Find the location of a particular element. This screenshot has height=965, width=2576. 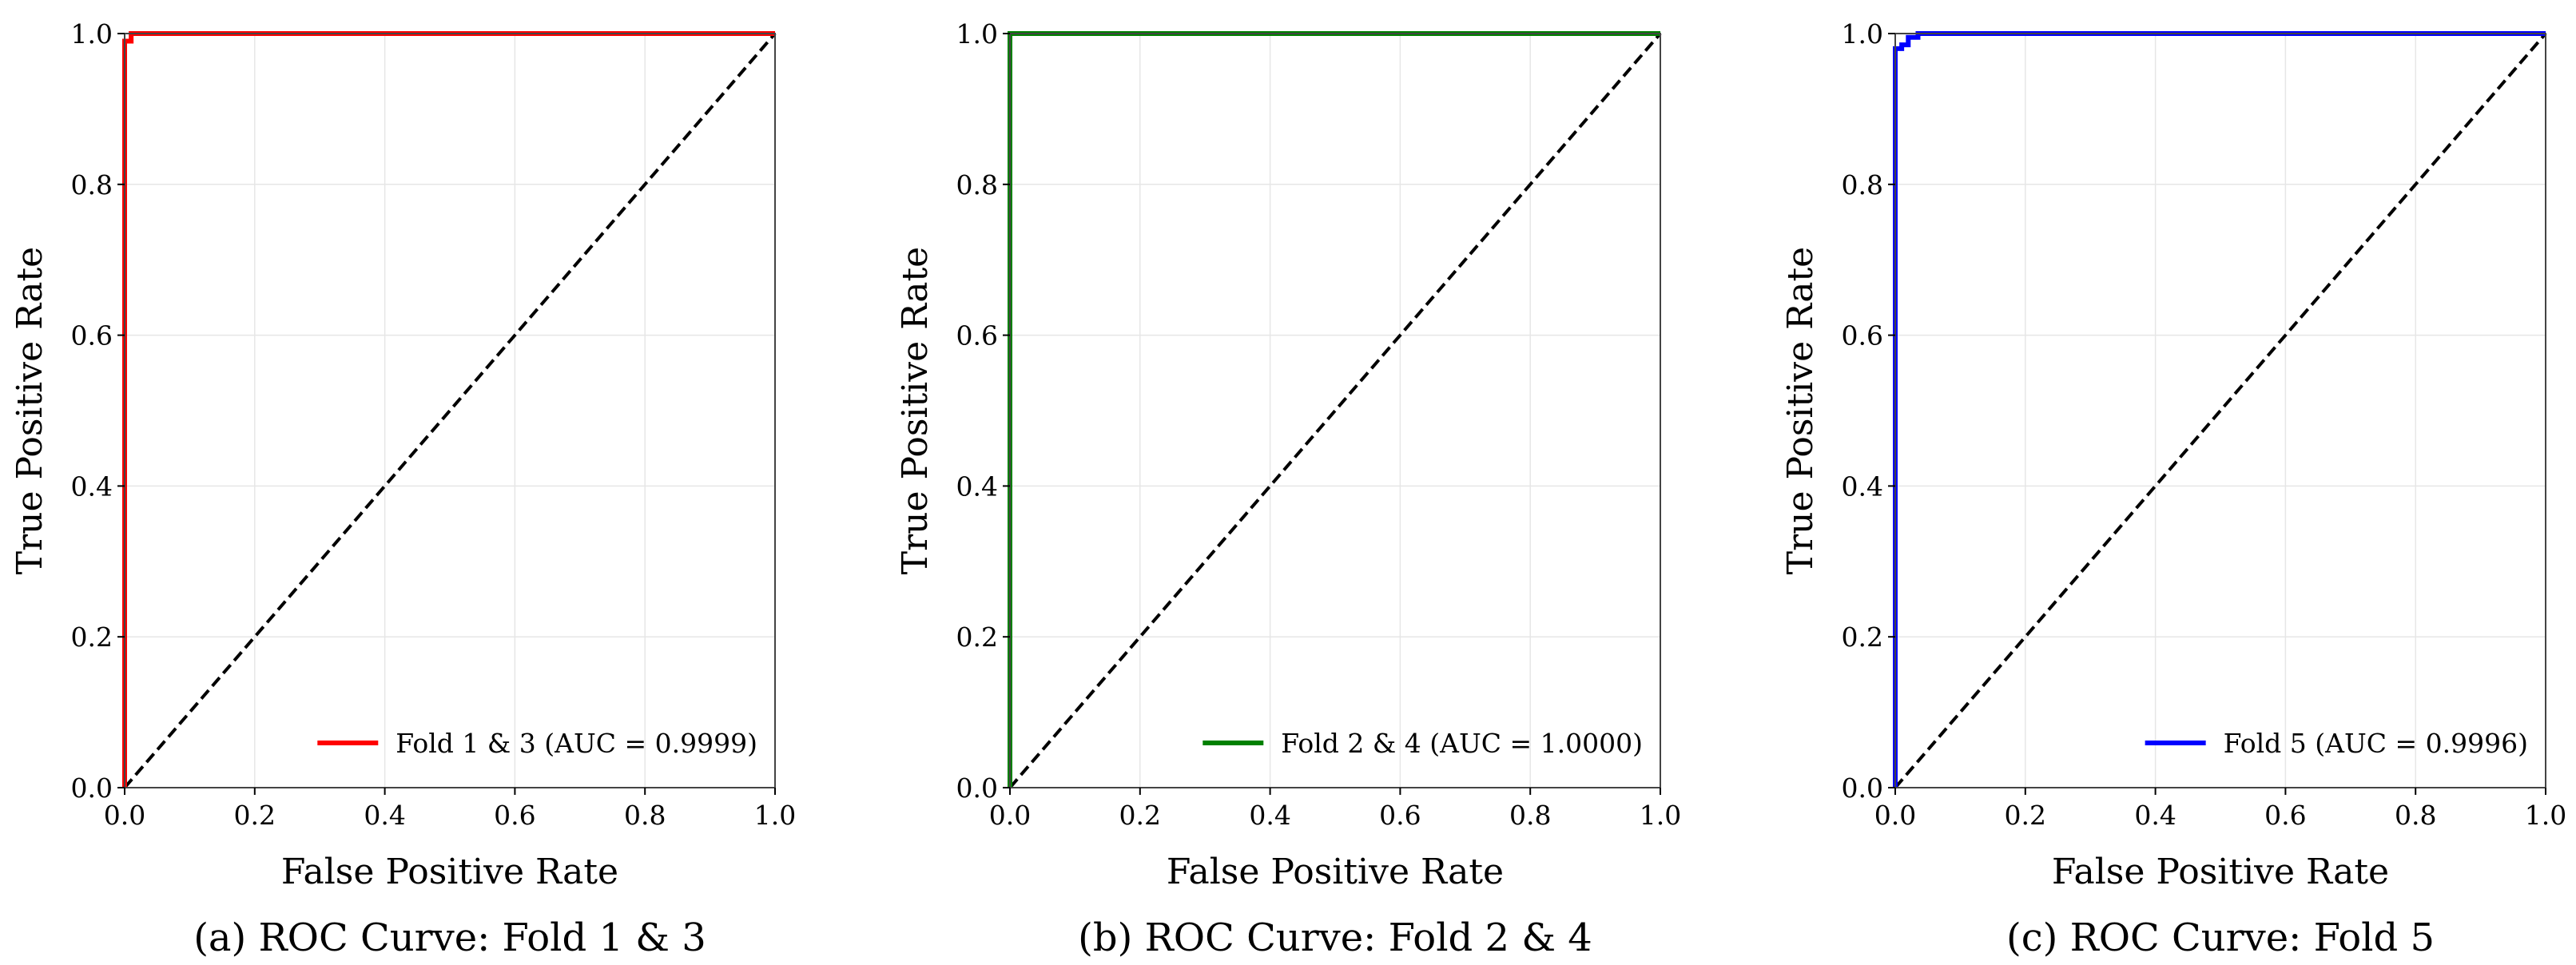

subfigure-caption: (c) ROC Curve: Fold 5 is located at coordinates (2220, 937).